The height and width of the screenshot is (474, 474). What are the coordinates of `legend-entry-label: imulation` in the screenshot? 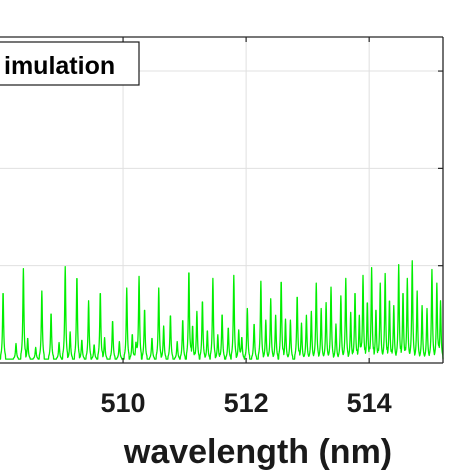 It's located at (59, 66).